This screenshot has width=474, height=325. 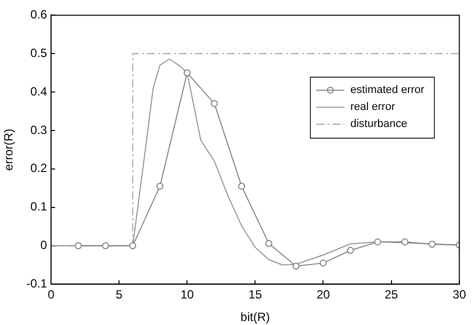 I want to click on y-tick-label: 0.5, so click(x=39, y=53).